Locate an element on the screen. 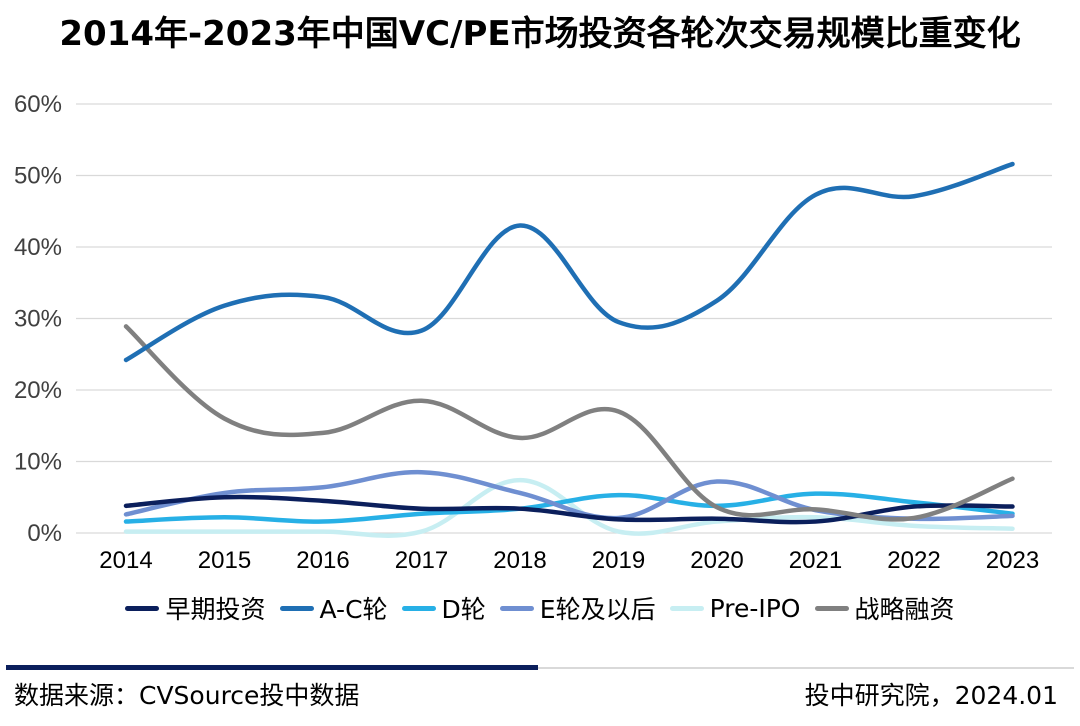 The width and height of the screenshot is (1080, 726). y-tick-label: 50% is located at coordinates (38, 176).